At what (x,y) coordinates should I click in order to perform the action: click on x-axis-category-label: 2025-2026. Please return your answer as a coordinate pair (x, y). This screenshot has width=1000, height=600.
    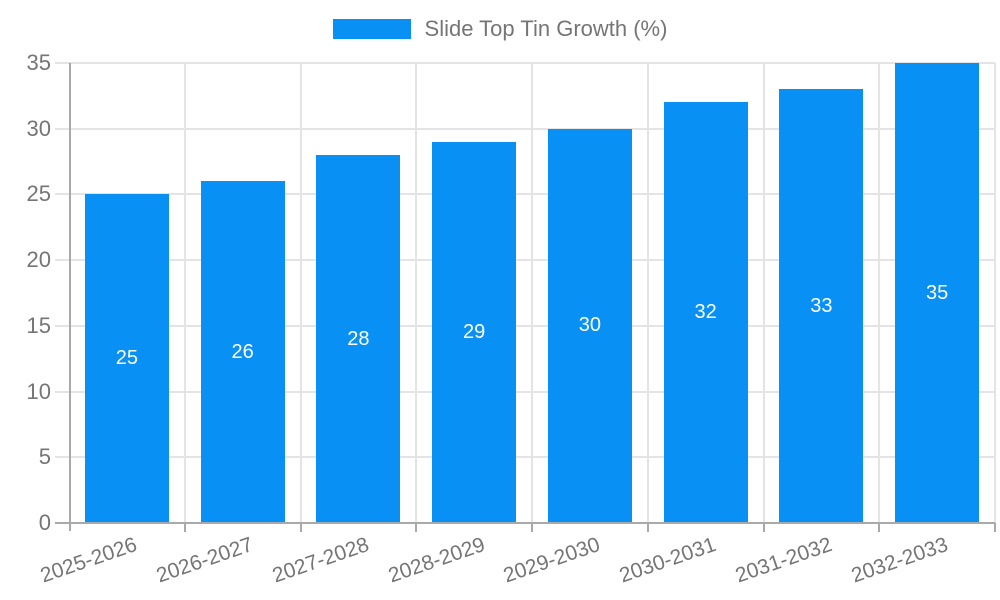
    Looking at the image, I should click on (89, 560).